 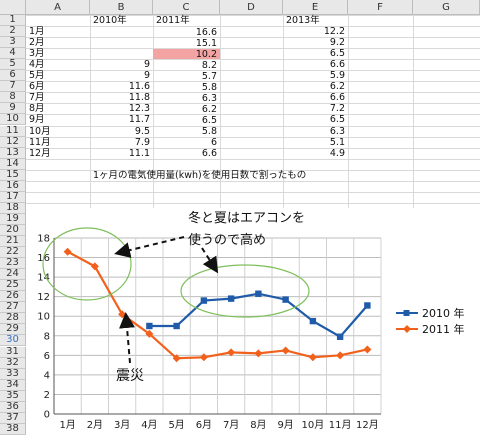 I want to click on row-header-31: 31, so click(x=13, y=352).